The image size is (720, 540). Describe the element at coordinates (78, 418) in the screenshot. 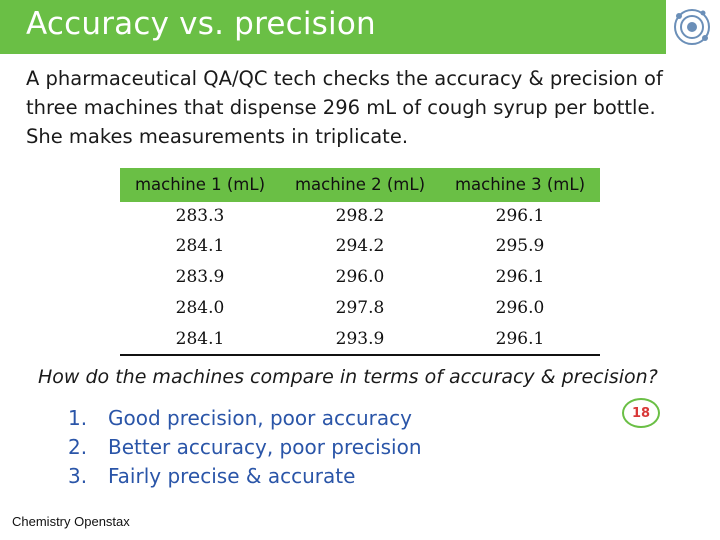

I see `option-number: 1.` at that location.